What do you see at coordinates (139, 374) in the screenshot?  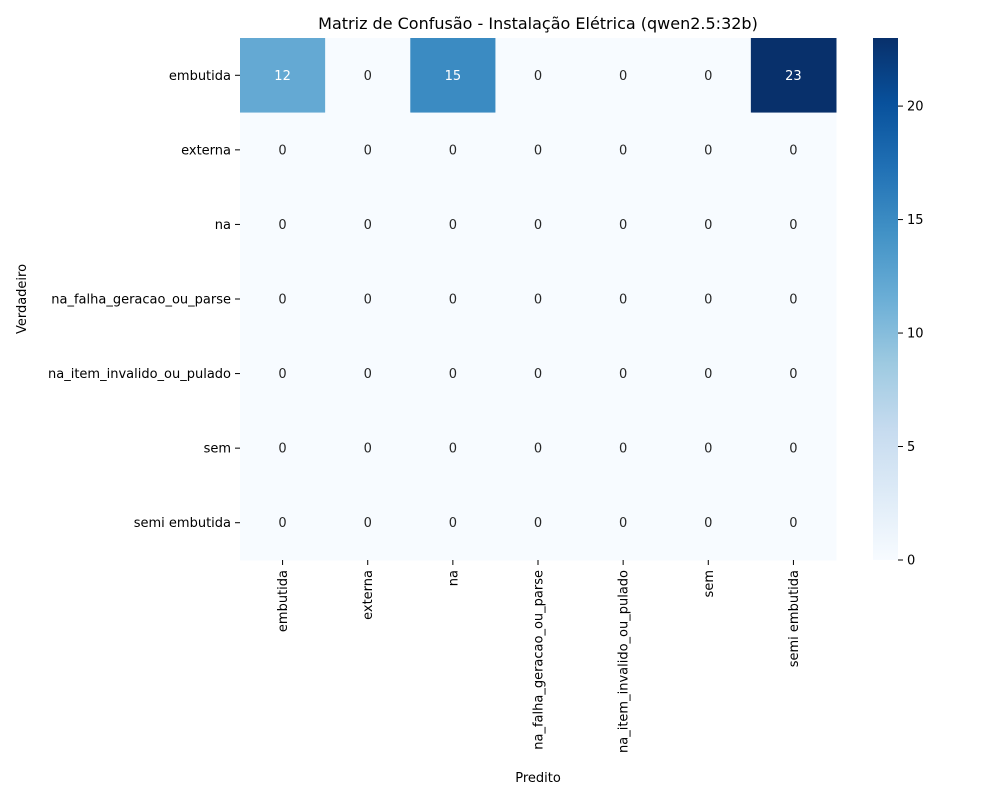 I see `y-tick-label: na_item_invalido_ou_pulado` at bounding box center [139, 374].